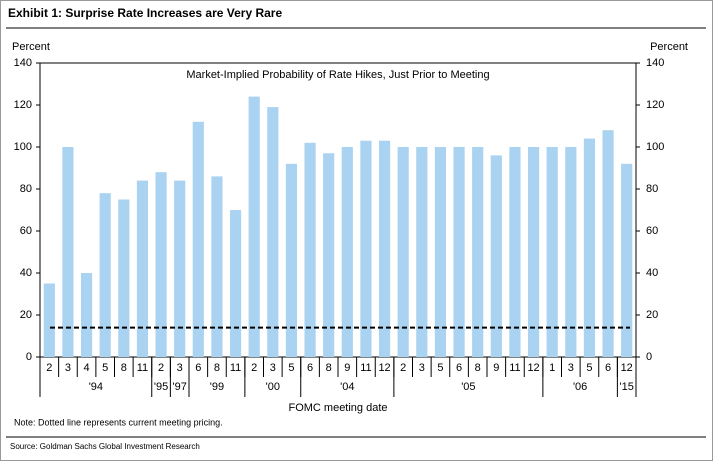 This screenshot has width=713, height=466. What do you see at coordinates (347, 387) in the screenshot?
I see `x-group-label: '04` at bounding box center [347, 387].